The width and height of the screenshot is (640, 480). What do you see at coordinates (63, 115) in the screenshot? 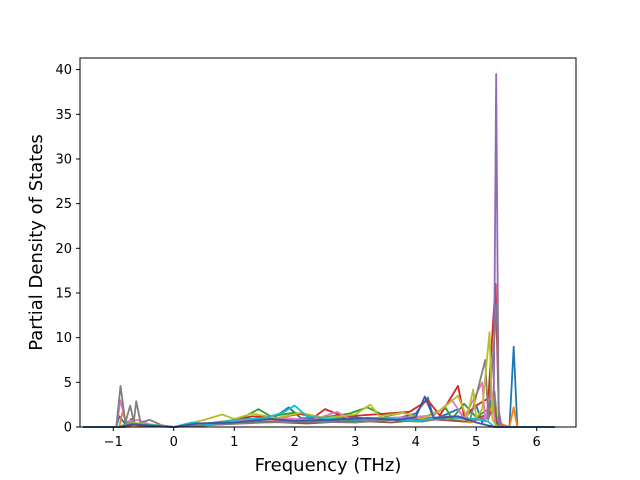
I see `y-tick-label: 35` at bounding box center [63, 115].